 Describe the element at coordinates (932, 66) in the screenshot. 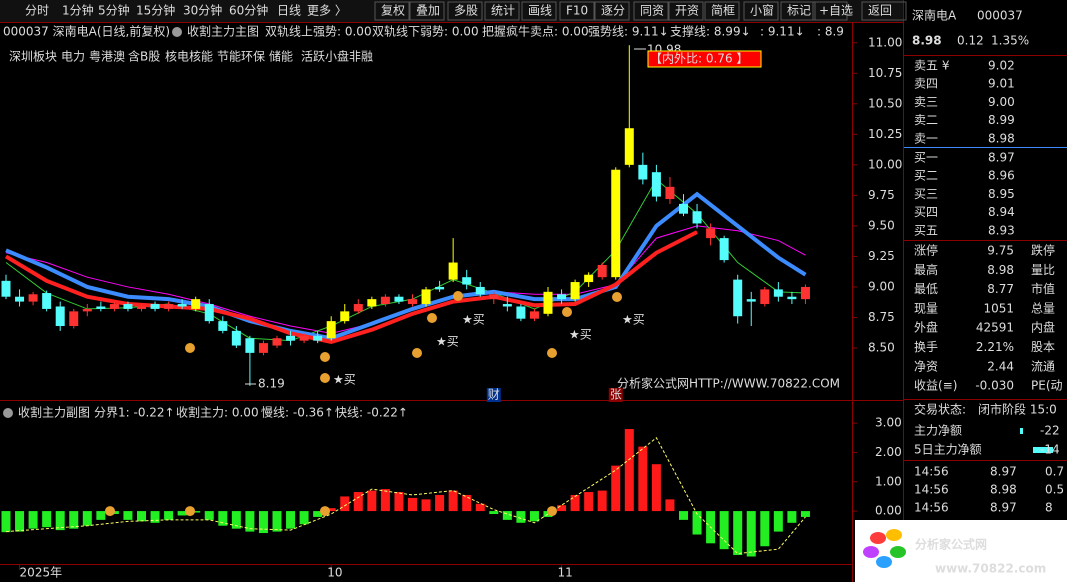

I see `ask-label: 卖五 ¥` at that location.